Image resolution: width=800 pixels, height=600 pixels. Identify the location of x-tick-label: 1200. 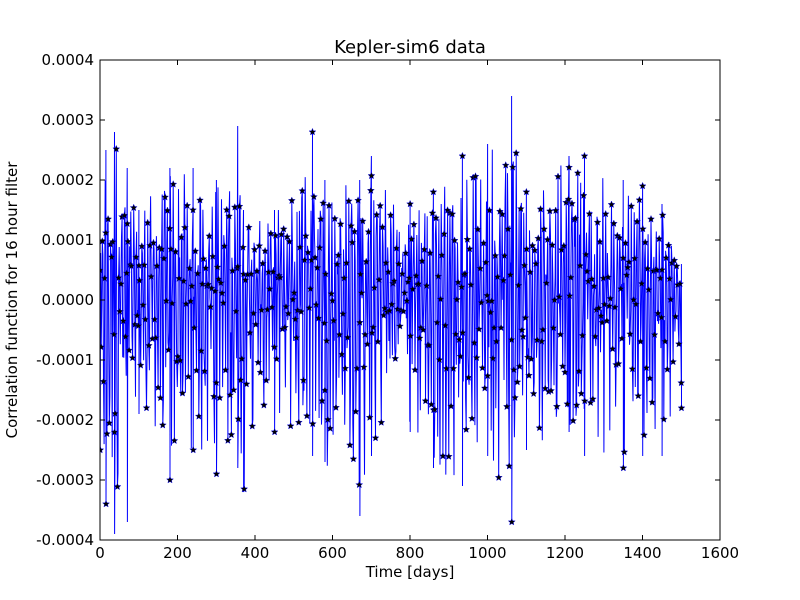
(565, 553).